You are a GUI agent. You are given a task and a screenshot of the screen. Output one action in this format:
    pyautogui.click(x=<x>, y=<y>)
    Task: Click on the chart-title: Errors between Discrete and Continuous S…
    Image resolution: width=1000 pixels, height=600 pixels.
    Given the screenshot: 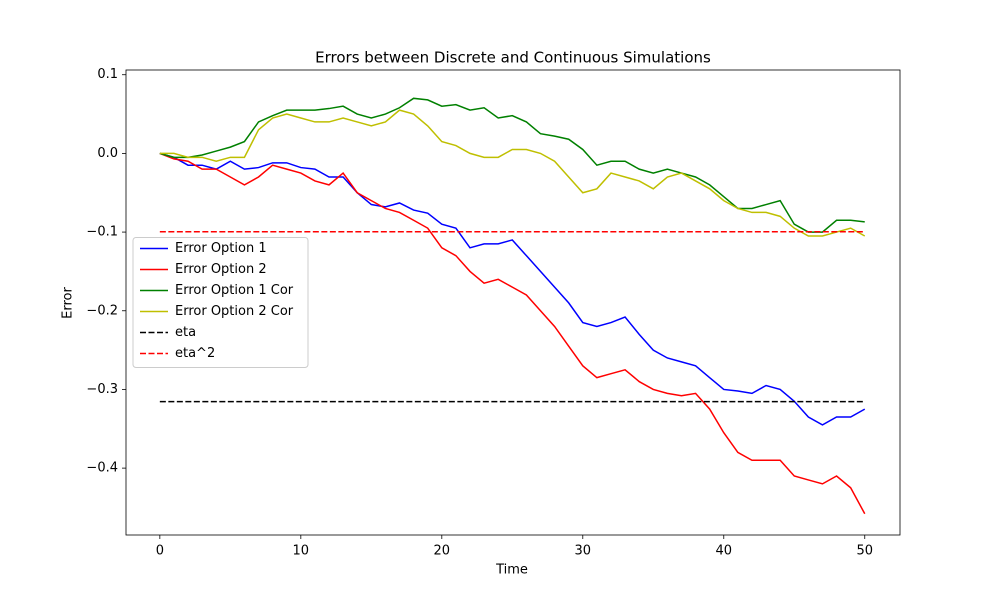 What is the action you would take?
    pyautogui.click(x=513, y=58)
    